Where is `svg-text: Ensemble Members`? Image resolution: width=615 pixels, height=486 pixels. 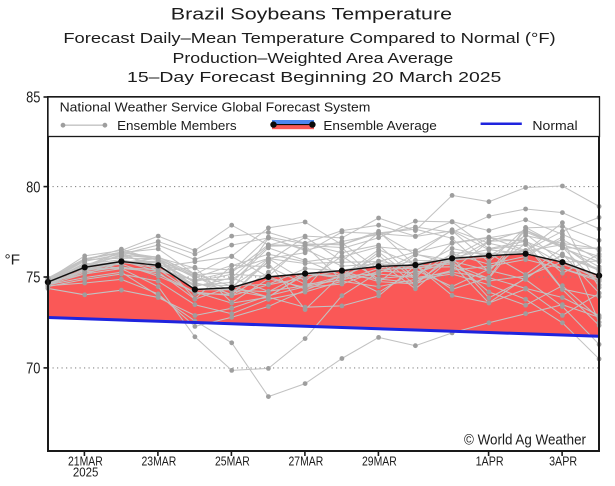
svg-text: Ensemble Members is located at coordinates (177, 126).